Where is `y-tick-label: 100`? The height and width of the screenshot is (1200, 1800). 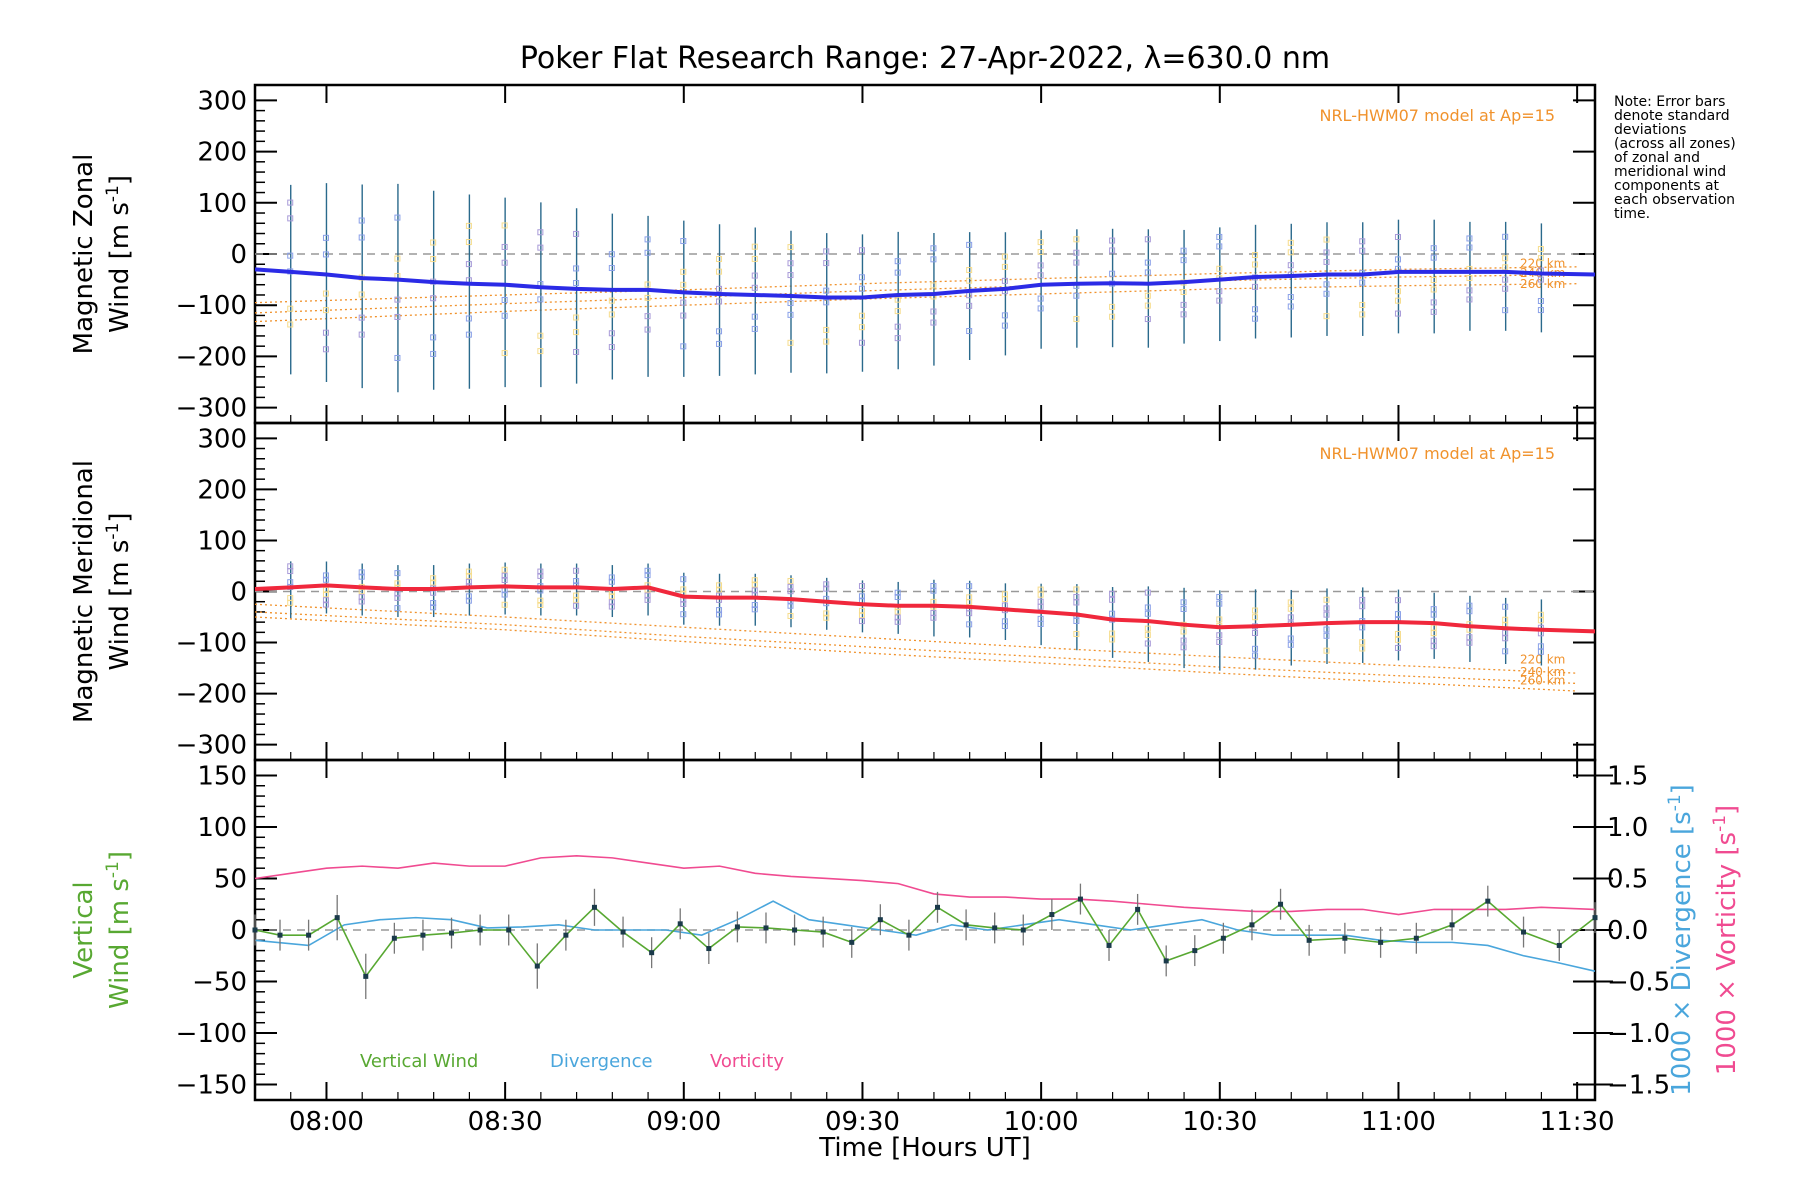 y-tick-label: 100 is located at coordinates (222, 541).